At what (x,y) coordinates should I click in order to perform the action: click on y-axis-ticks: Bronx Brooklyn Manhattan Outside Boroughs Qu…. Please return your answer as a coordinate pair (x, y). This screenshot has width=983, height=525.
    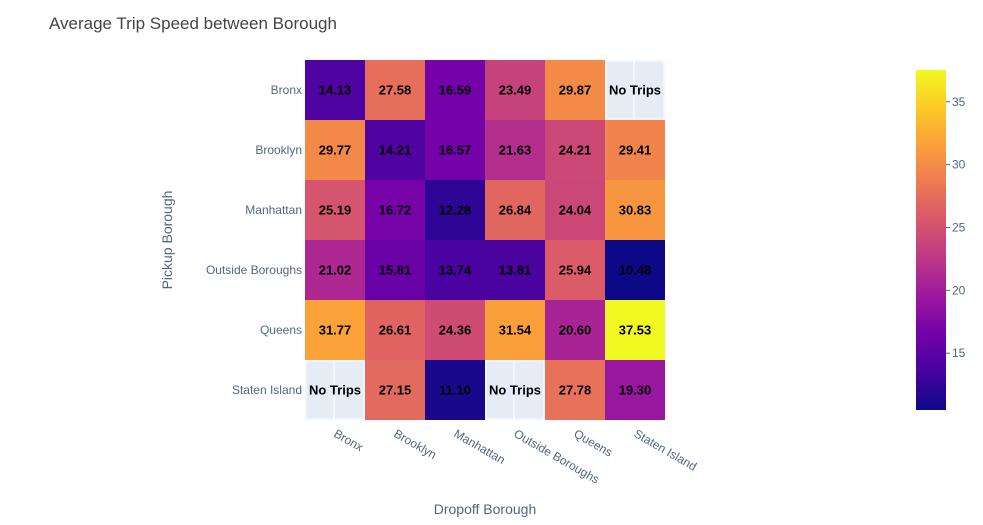
    Looking at the image, I should click on (254, 240).